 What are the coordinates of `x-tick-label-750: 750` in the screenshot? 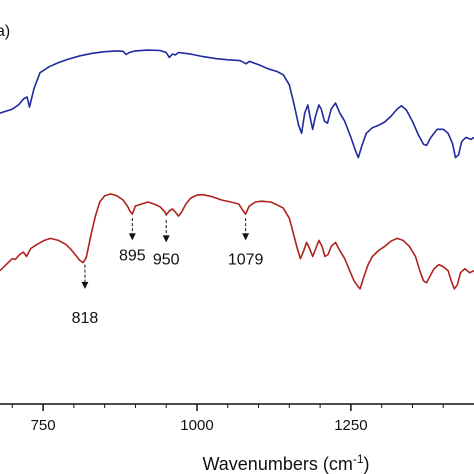 It's located at (43, 425).